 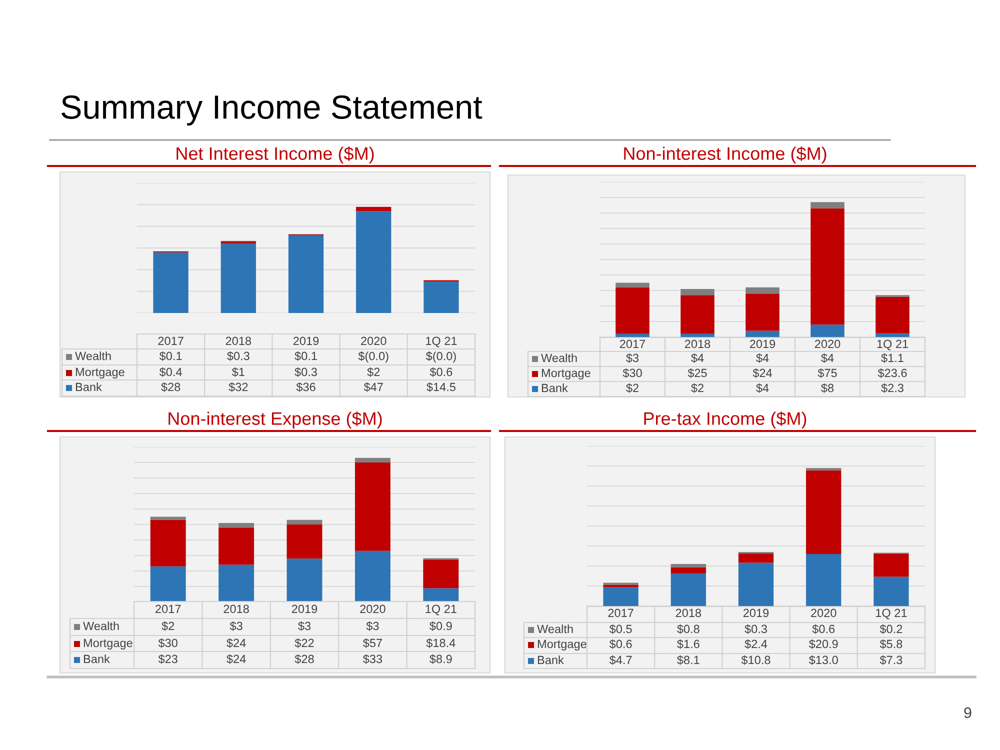 What do you see at coordinates (441, 626) in the screenshot?
I see `data-label: $0.9` at bounding box center [441, 626].